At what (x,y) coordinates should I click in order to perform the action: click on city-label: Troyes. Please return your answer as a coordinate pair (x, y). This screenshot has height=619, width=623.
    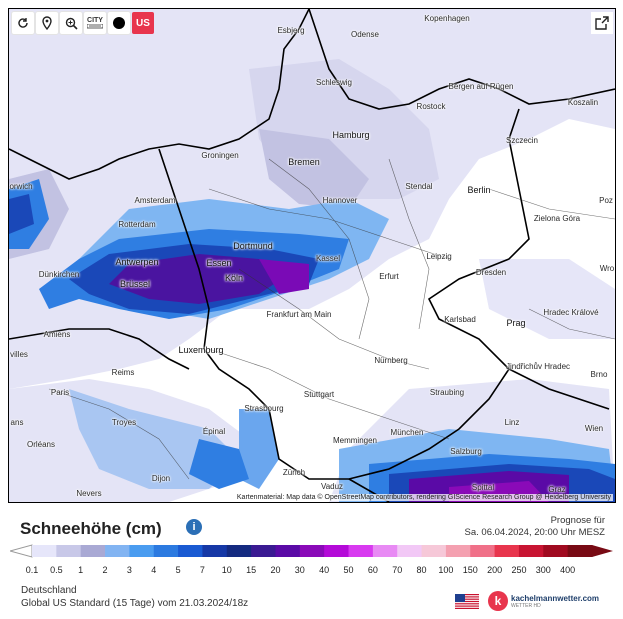
    Looking at the image, I should click on (124, 422).